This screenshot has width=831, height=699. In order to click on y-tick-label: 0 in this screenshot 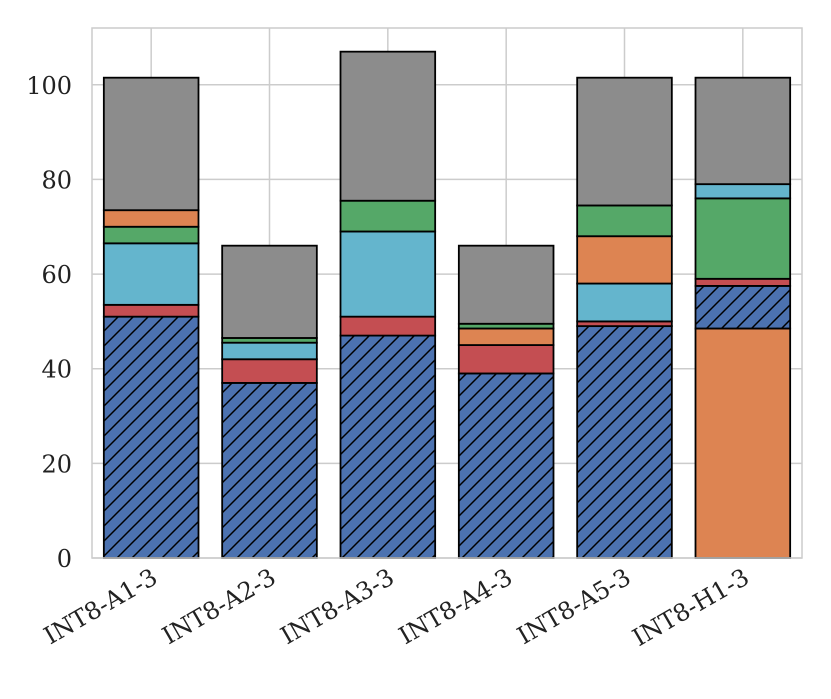, I will do `click(64, 559)`.